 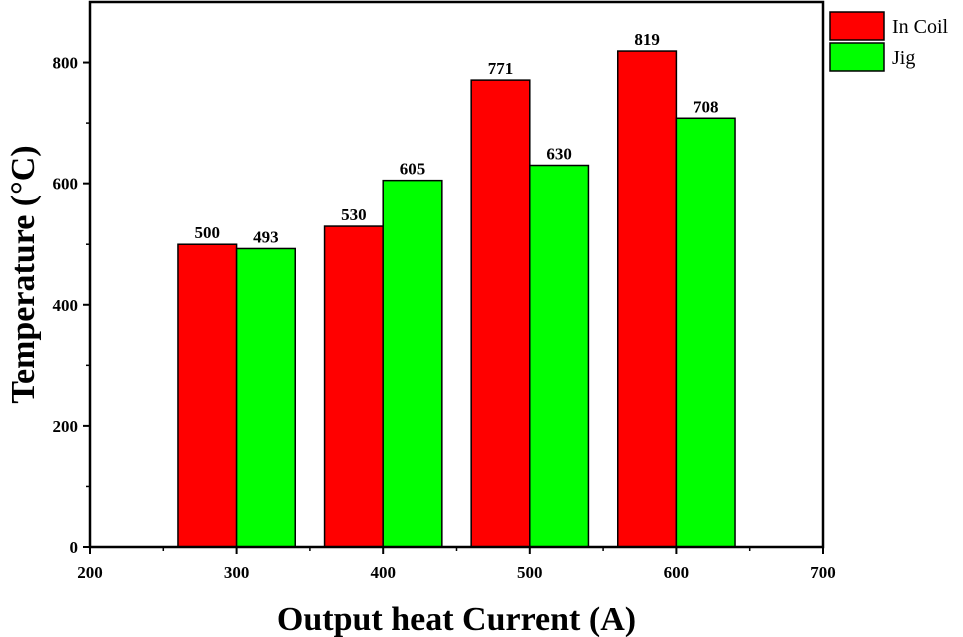 What do you see at coordinates (857, 26) in the screenshot?
I see `legend-swatch-in-coil` at bounding box center [857, 26].